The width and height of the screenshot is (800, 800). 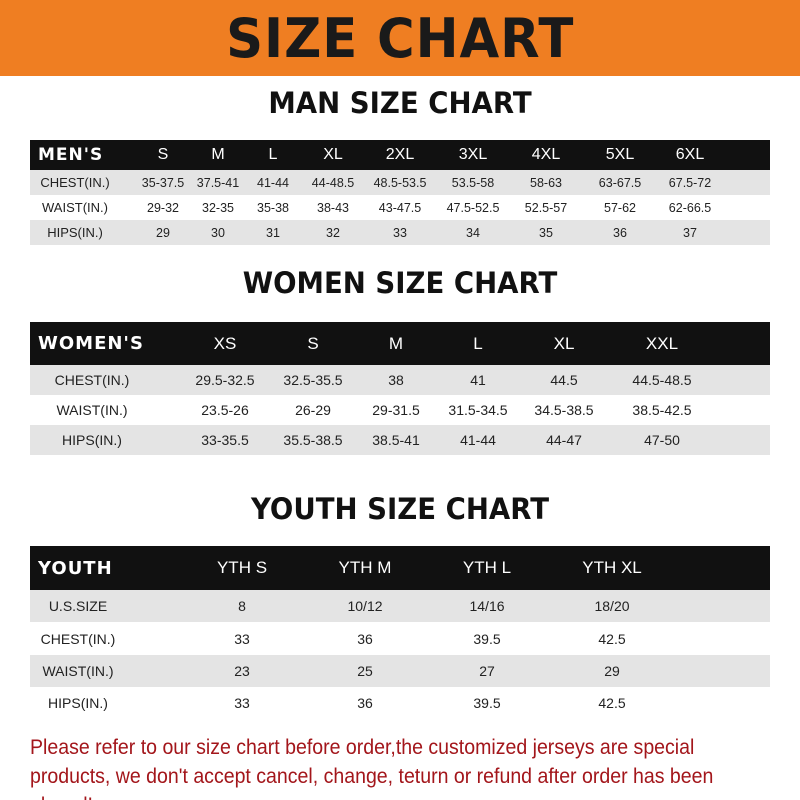 I want to click on banner-title: SIZE CHART, so click(x=400, y=38).